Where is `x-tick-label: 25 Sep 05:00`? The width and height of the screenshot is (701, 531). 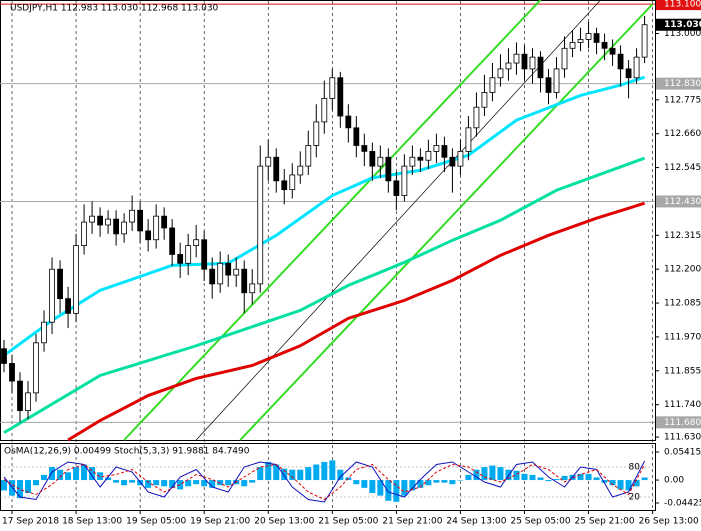
x-tick-label: 25 Sep 05:00 is located at coordinates (540, 522).